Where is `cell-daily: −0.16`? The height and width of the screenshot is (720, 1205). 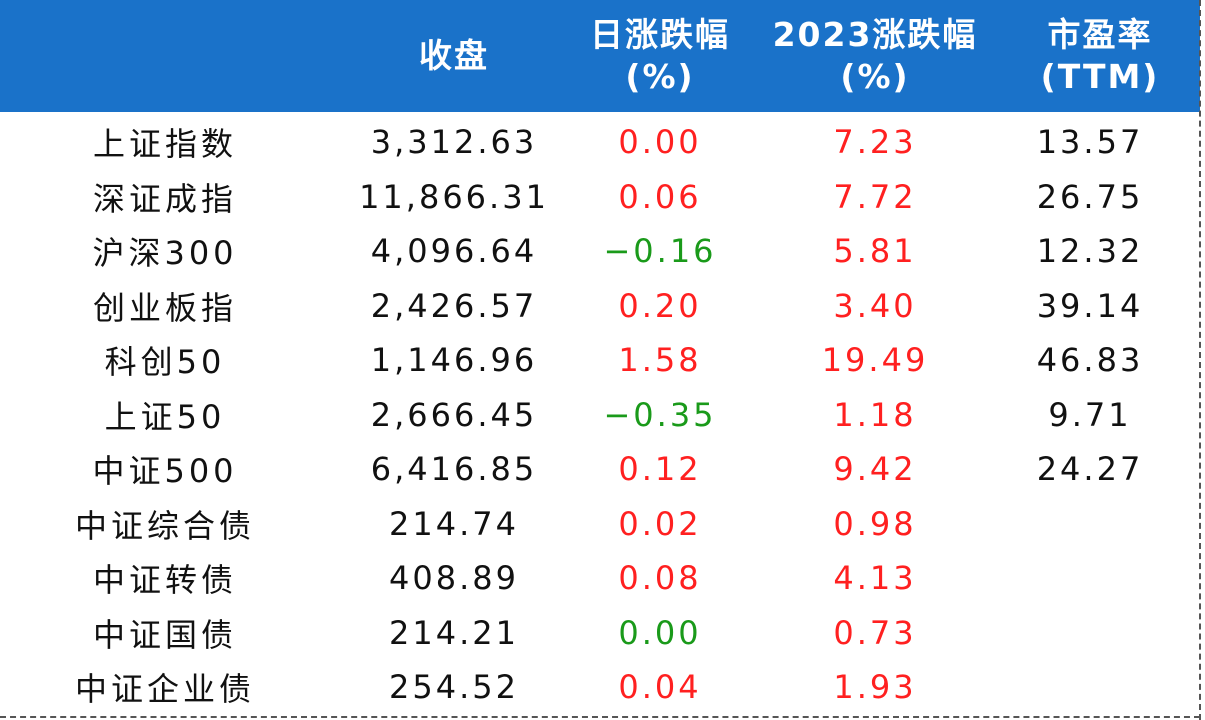
cell-daily: −0.16 is located at coordinates (660, 251).